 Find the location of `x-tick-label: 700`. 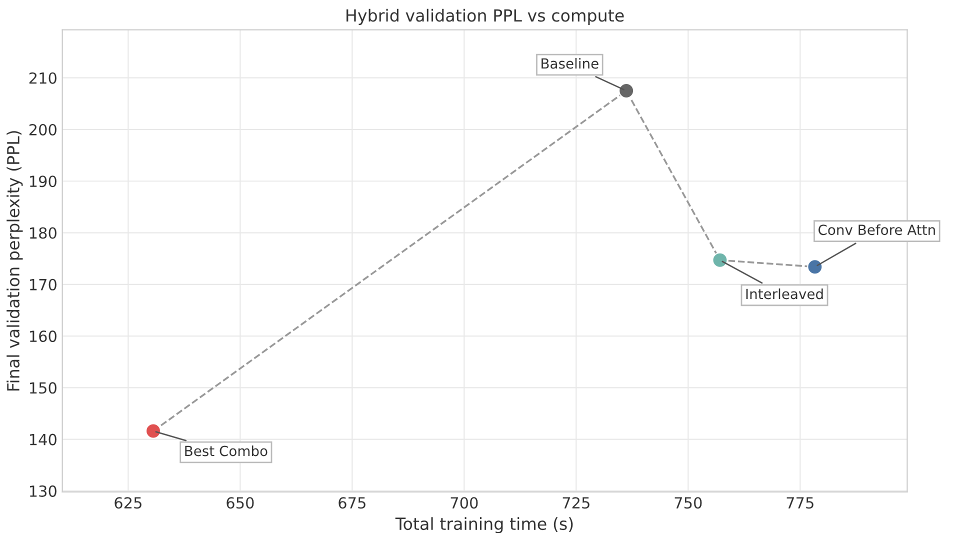

x-tick-label: 700 is located at coordinates (464, 503).